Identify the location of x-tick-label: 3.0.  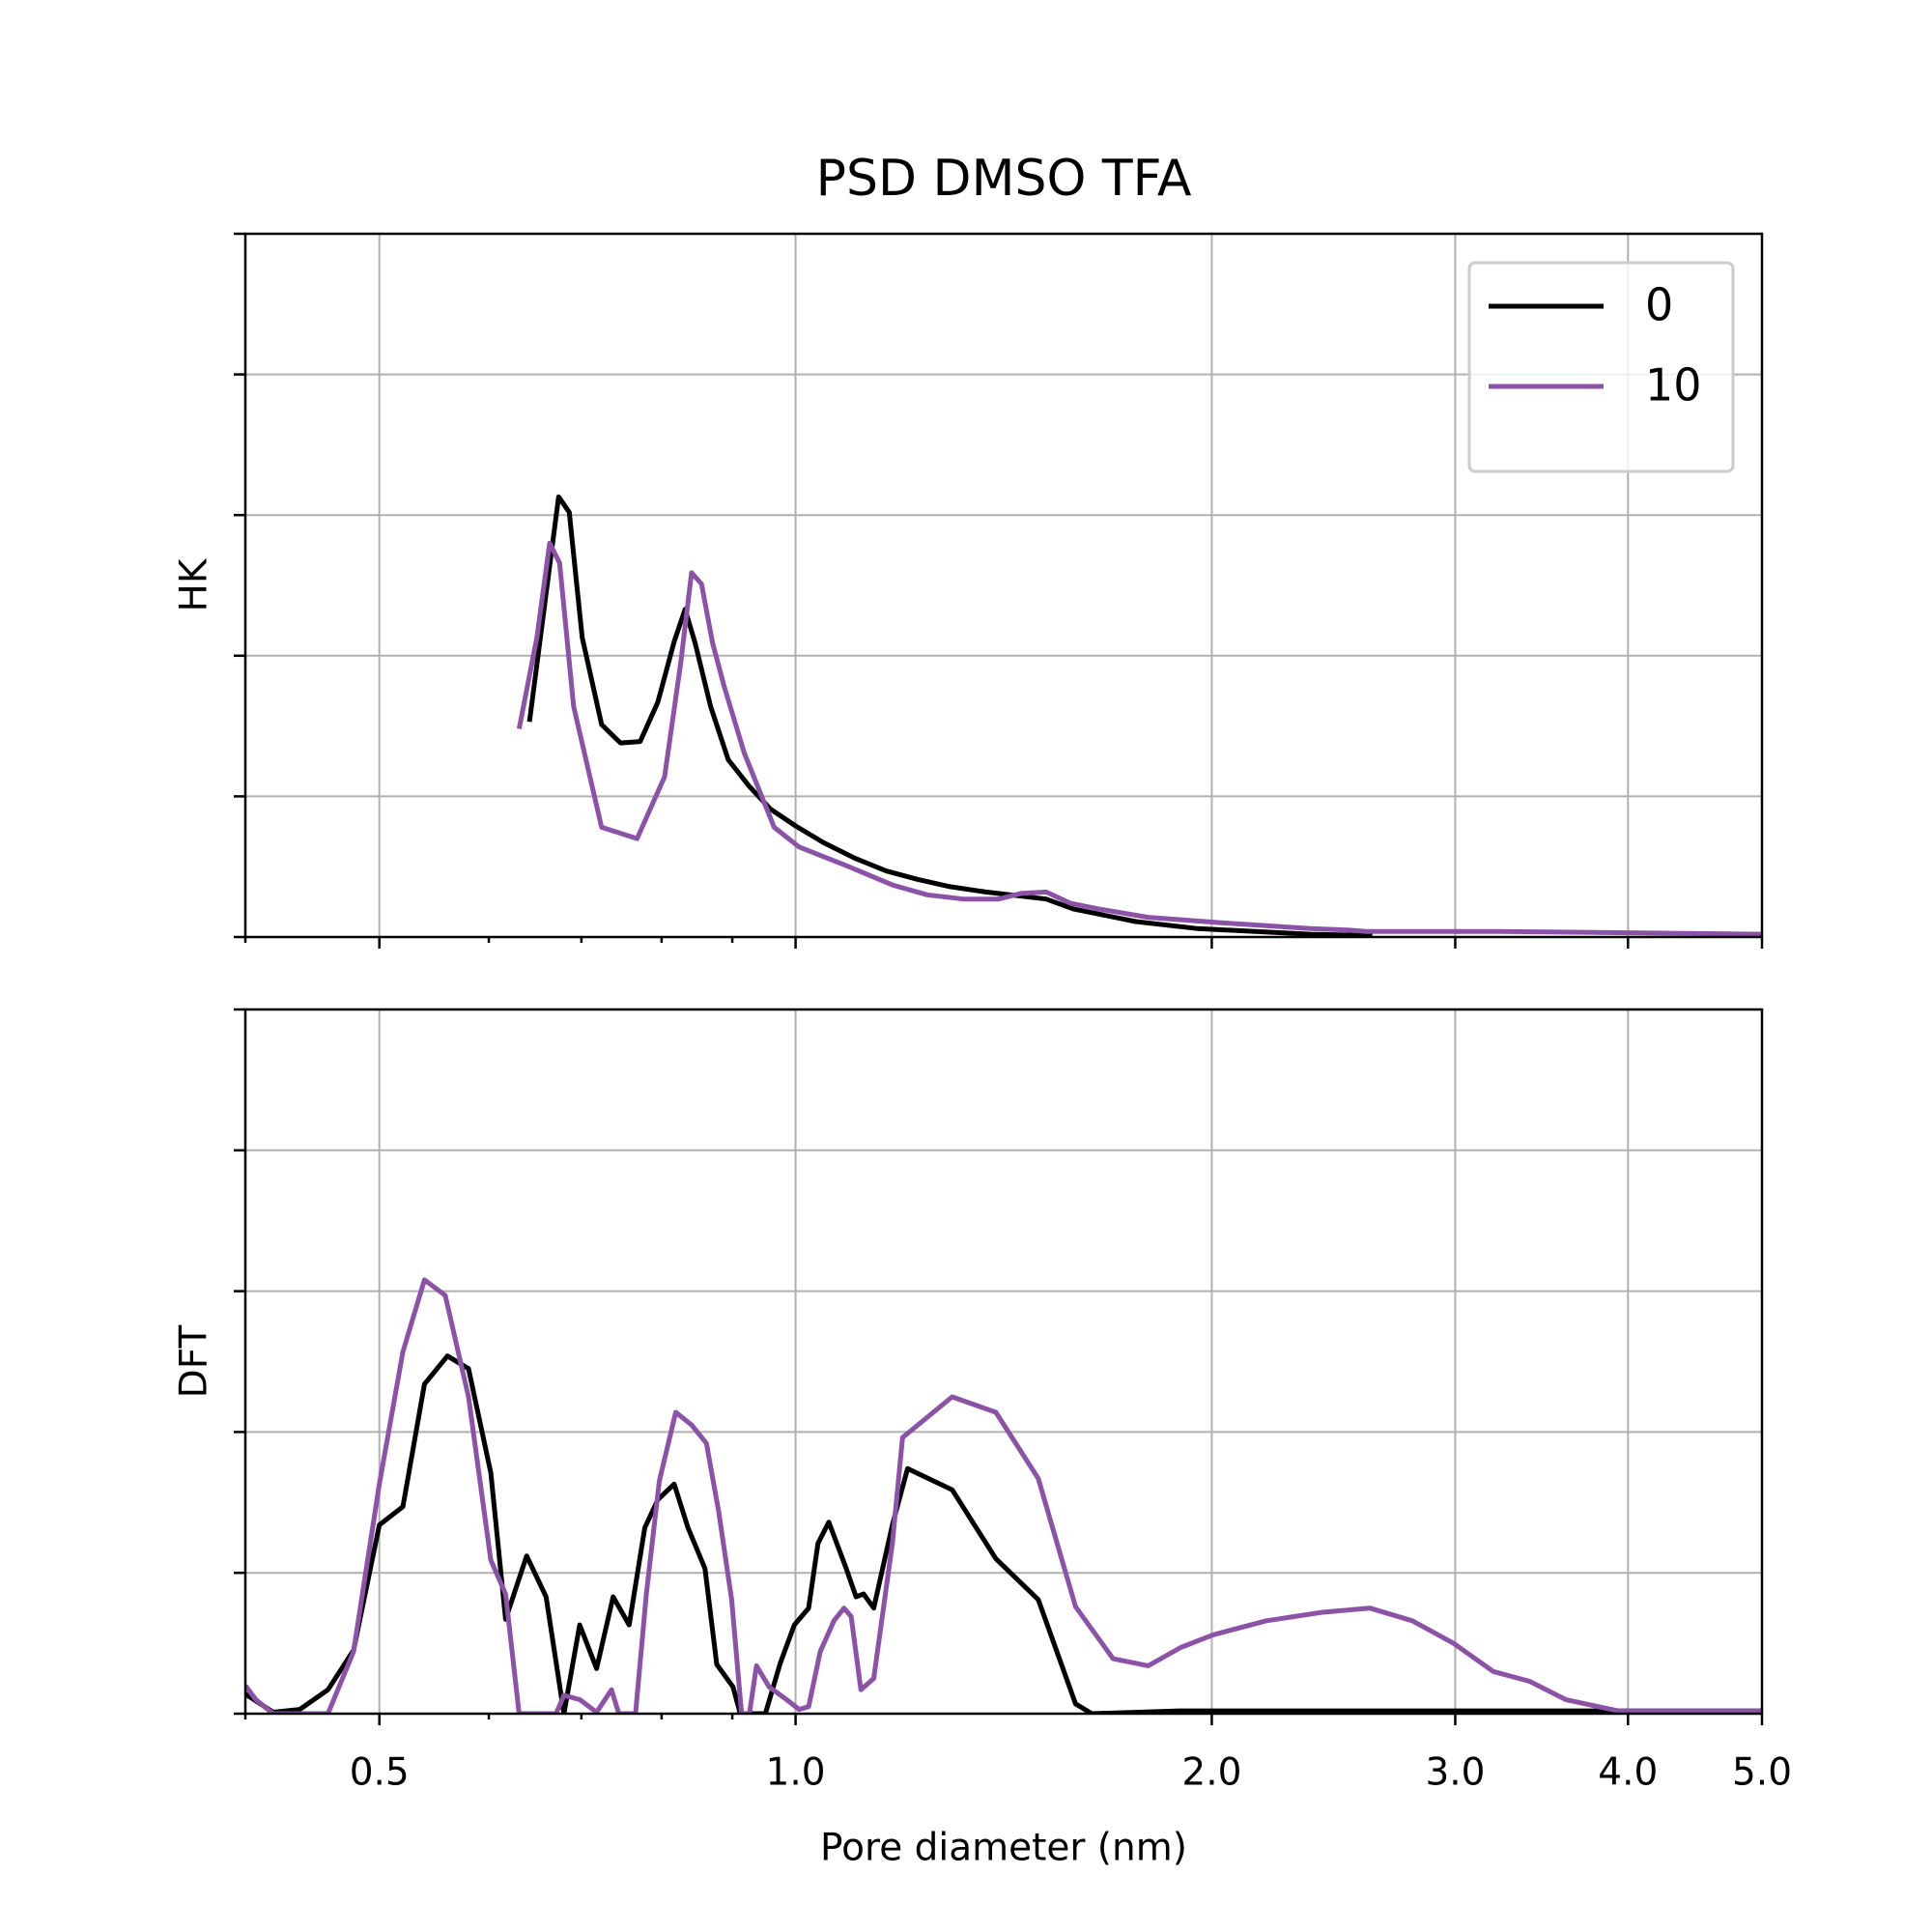
(1455, 1773).